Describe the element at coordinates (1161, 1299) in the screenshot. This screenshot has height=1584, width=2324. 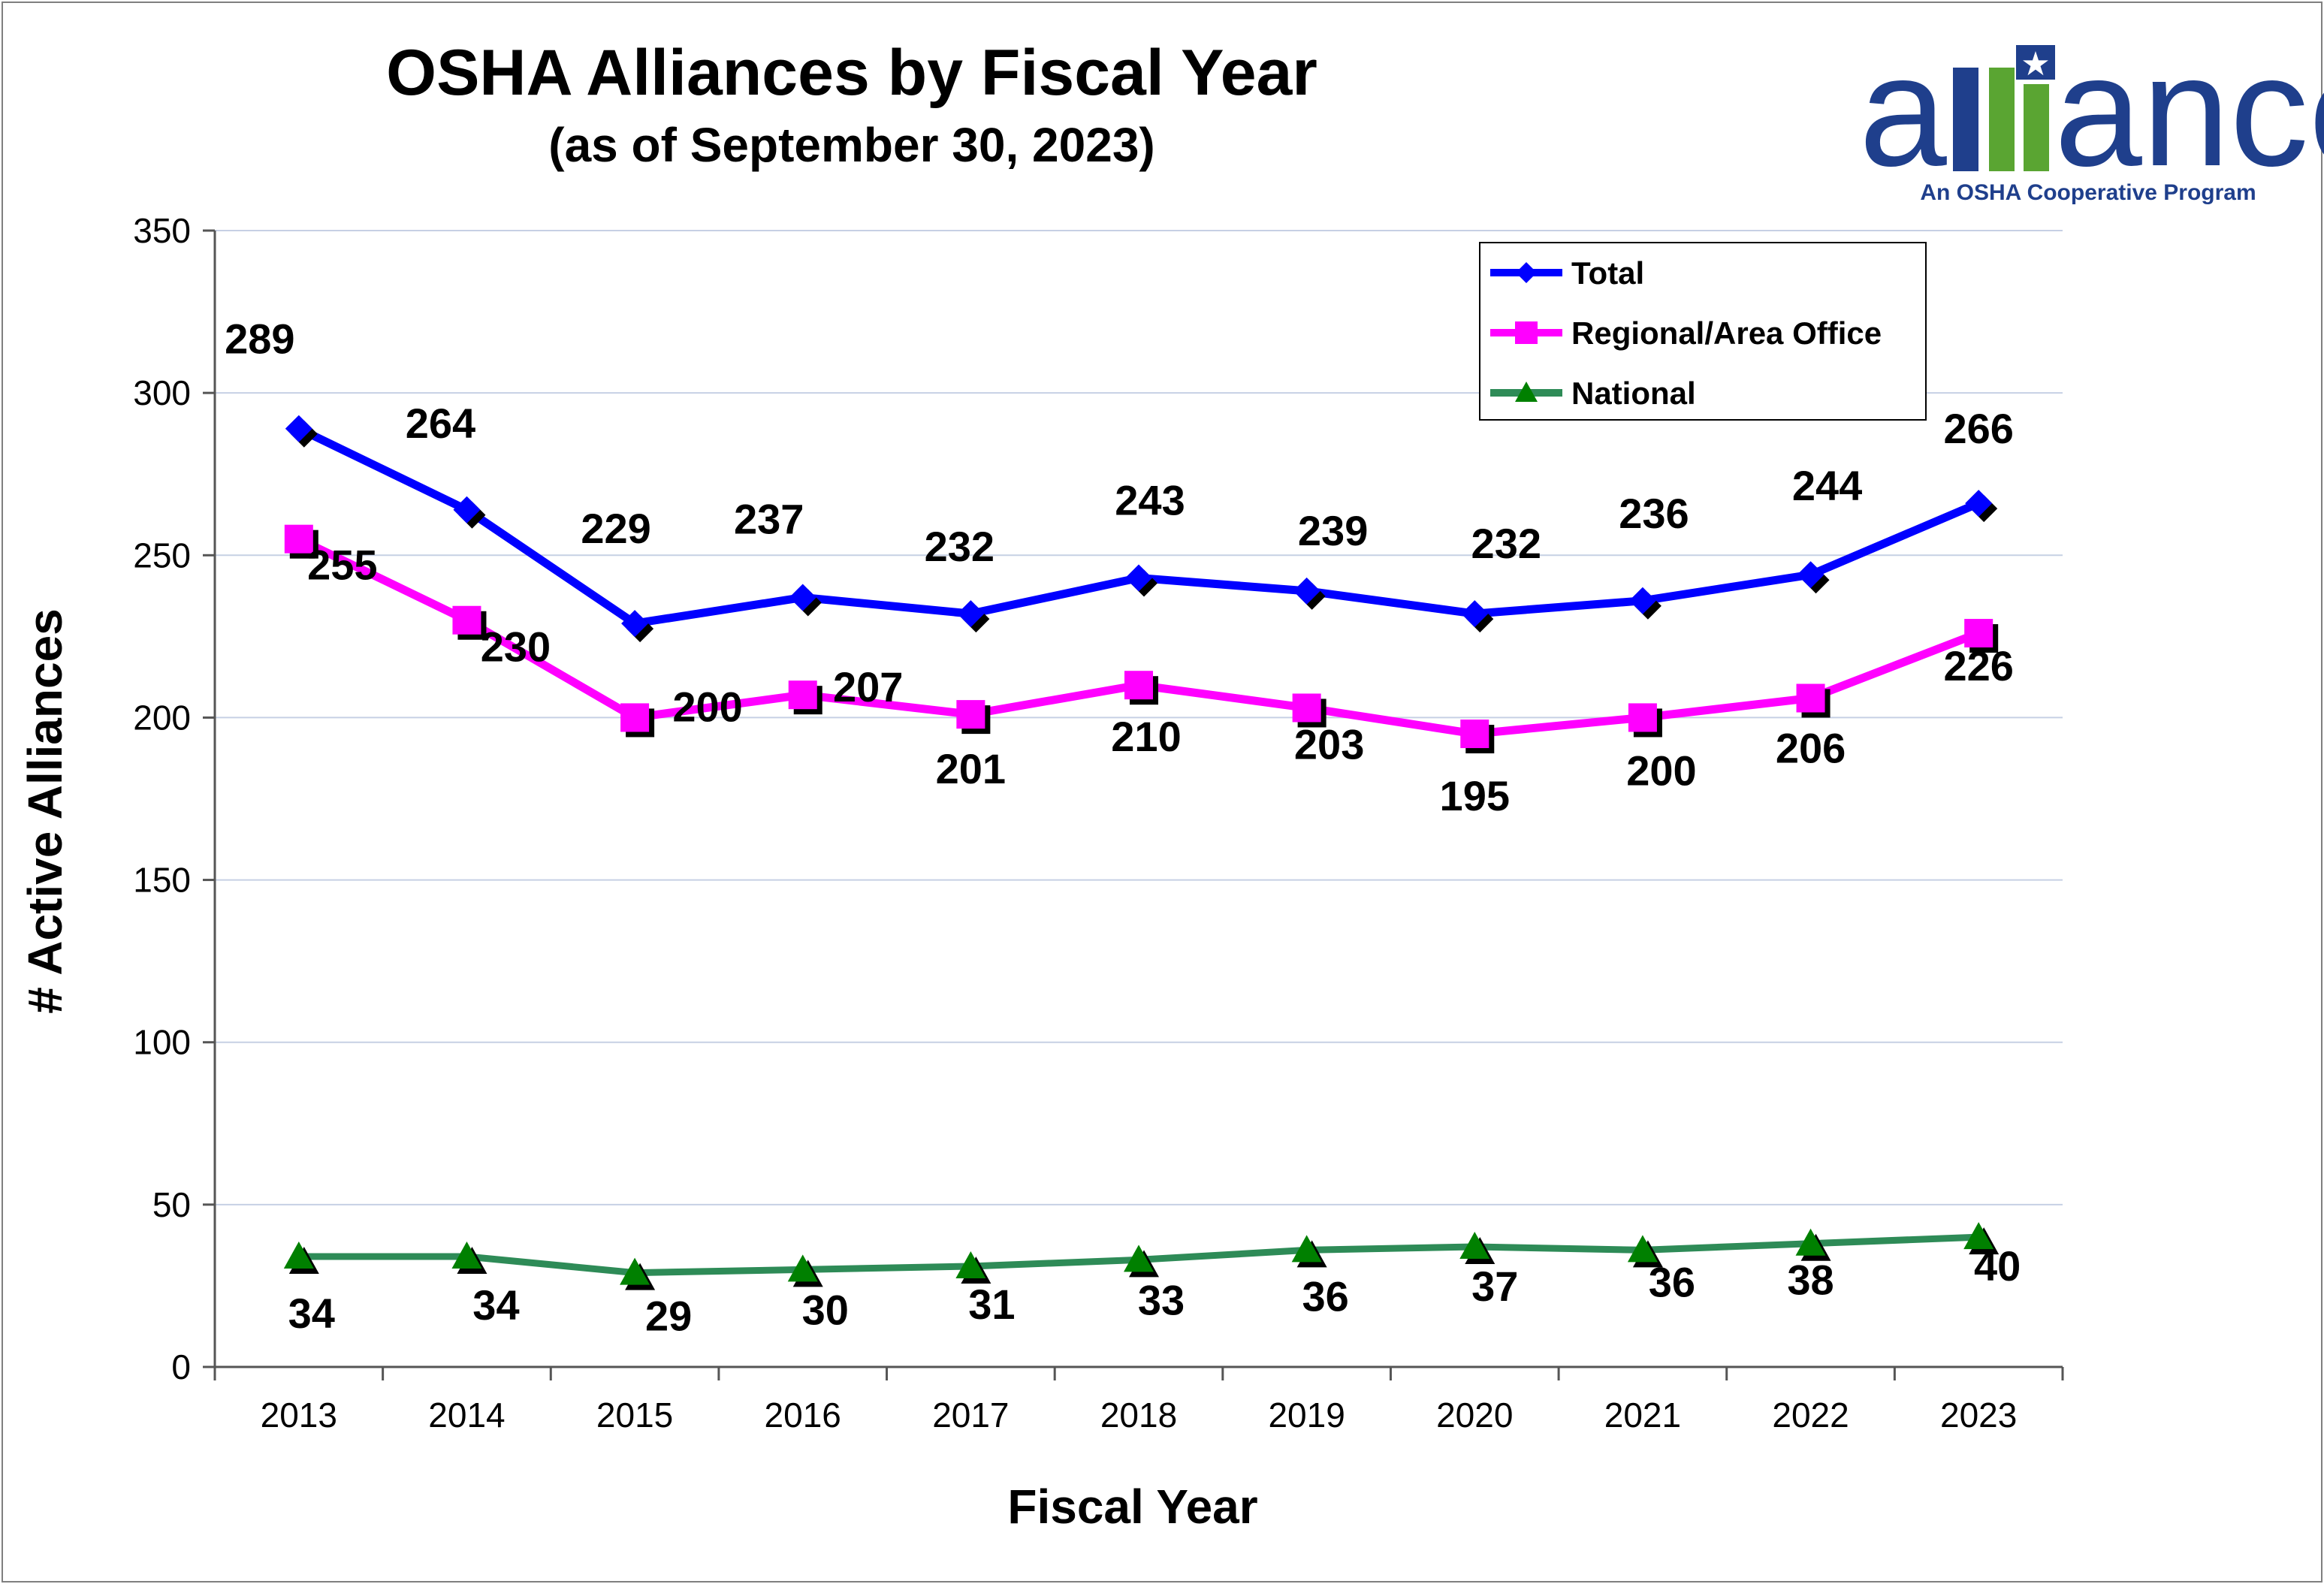
I see `data-label: 33` at that location.